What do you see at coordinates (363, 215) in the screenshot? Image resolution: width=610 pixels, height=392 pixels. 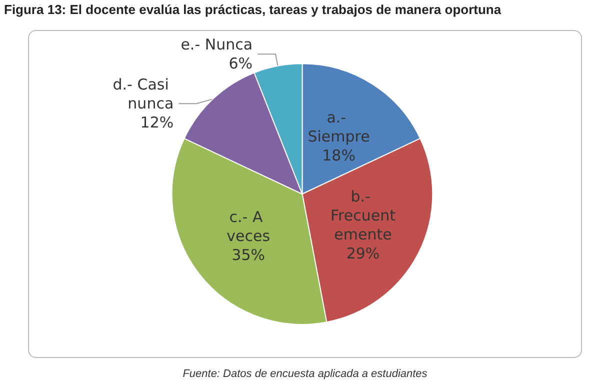 I see `slice-label: b.- Frecuentemente` at bounding box center [363, 215].